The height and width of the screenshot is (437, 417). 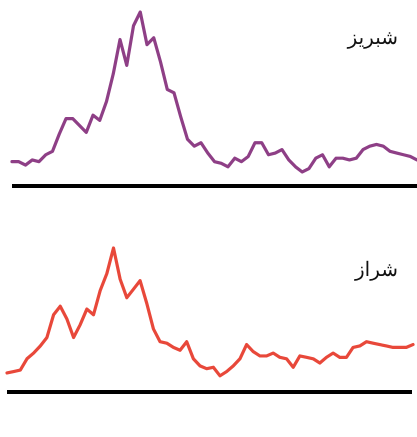 I want to click on text: شراز, so click(x=376, y=269).